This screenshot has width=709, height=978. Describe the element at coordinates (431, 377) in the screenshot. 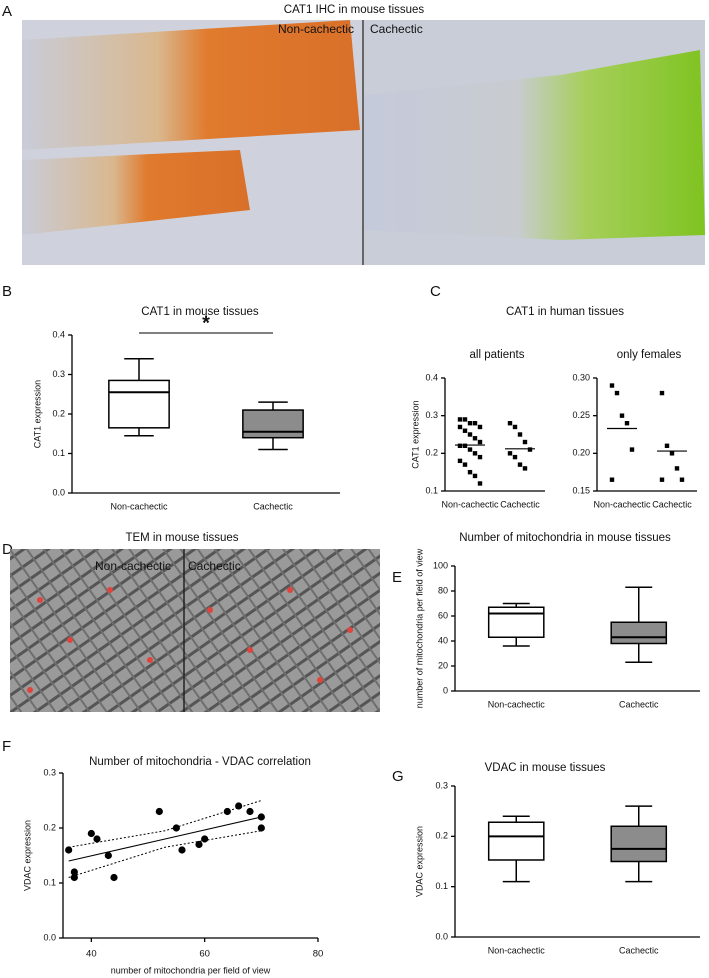

I see `y-tick-label: 0.4` at that location.